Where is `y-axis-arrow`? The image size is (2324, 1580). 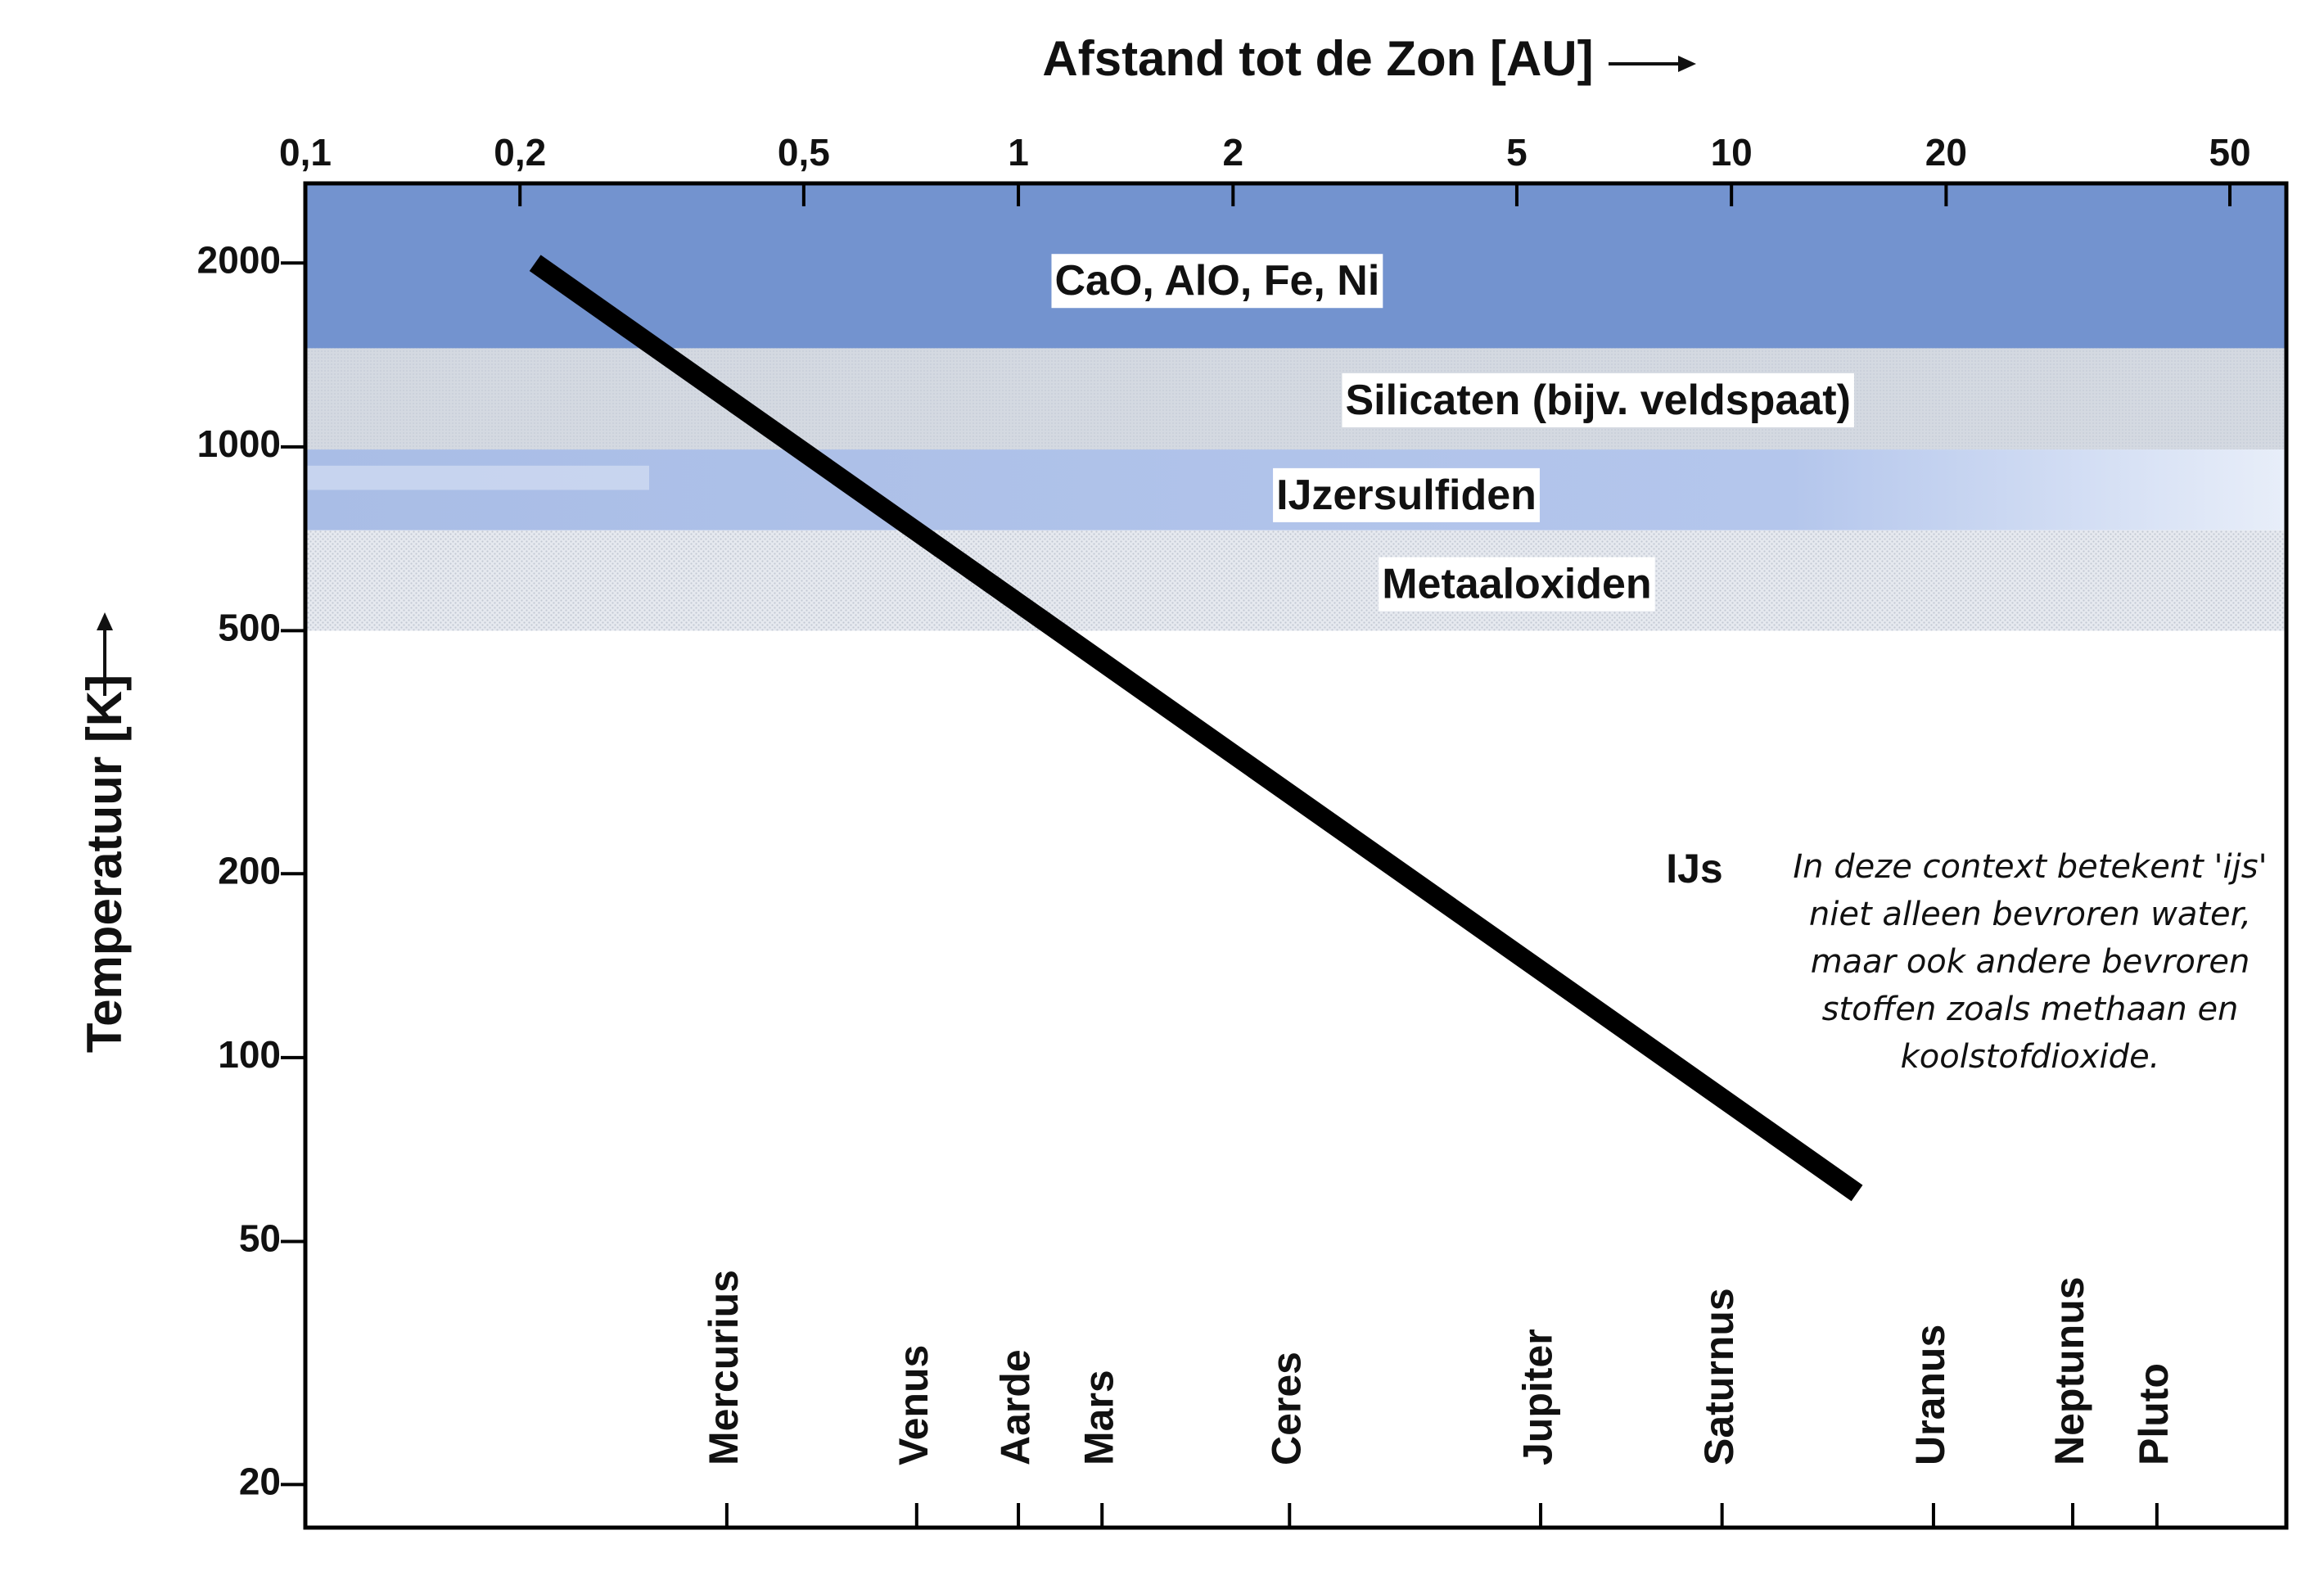 y-axis-arrow is located at coordinates (105, 654).